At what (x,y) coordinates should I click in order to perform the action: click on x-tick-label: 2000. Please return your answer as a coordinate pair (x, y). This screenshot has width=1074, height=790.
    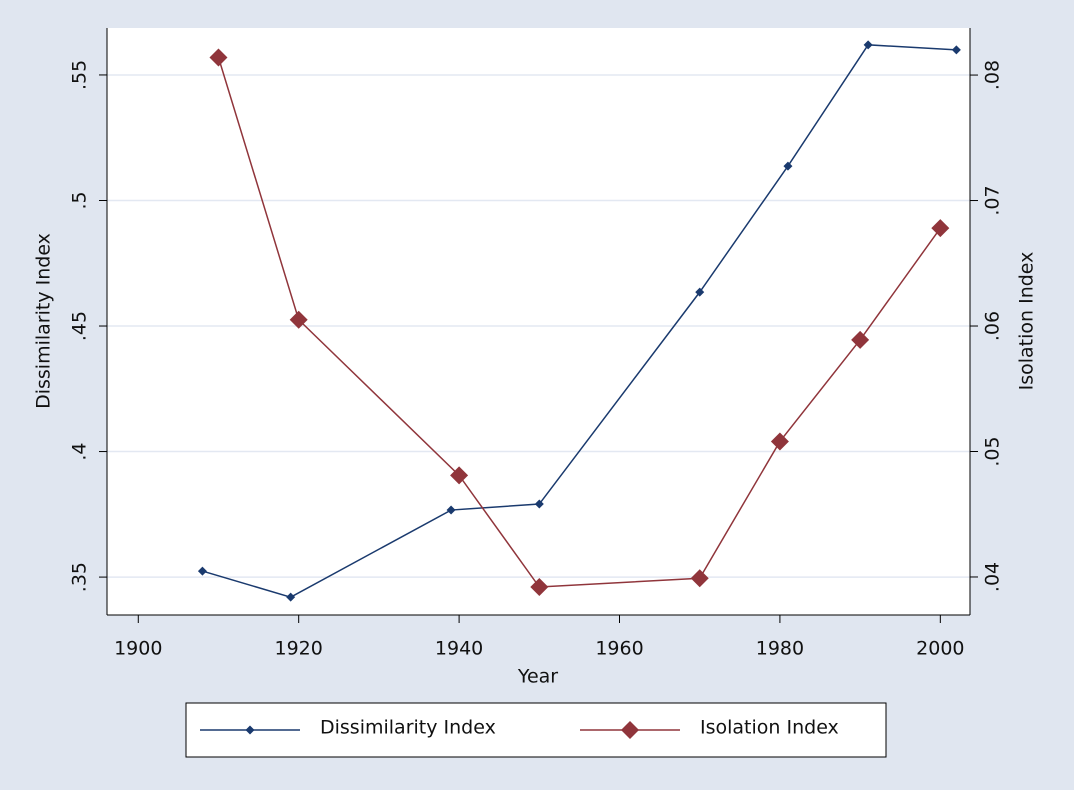
    Looking at the image, I should click on (940, 649).